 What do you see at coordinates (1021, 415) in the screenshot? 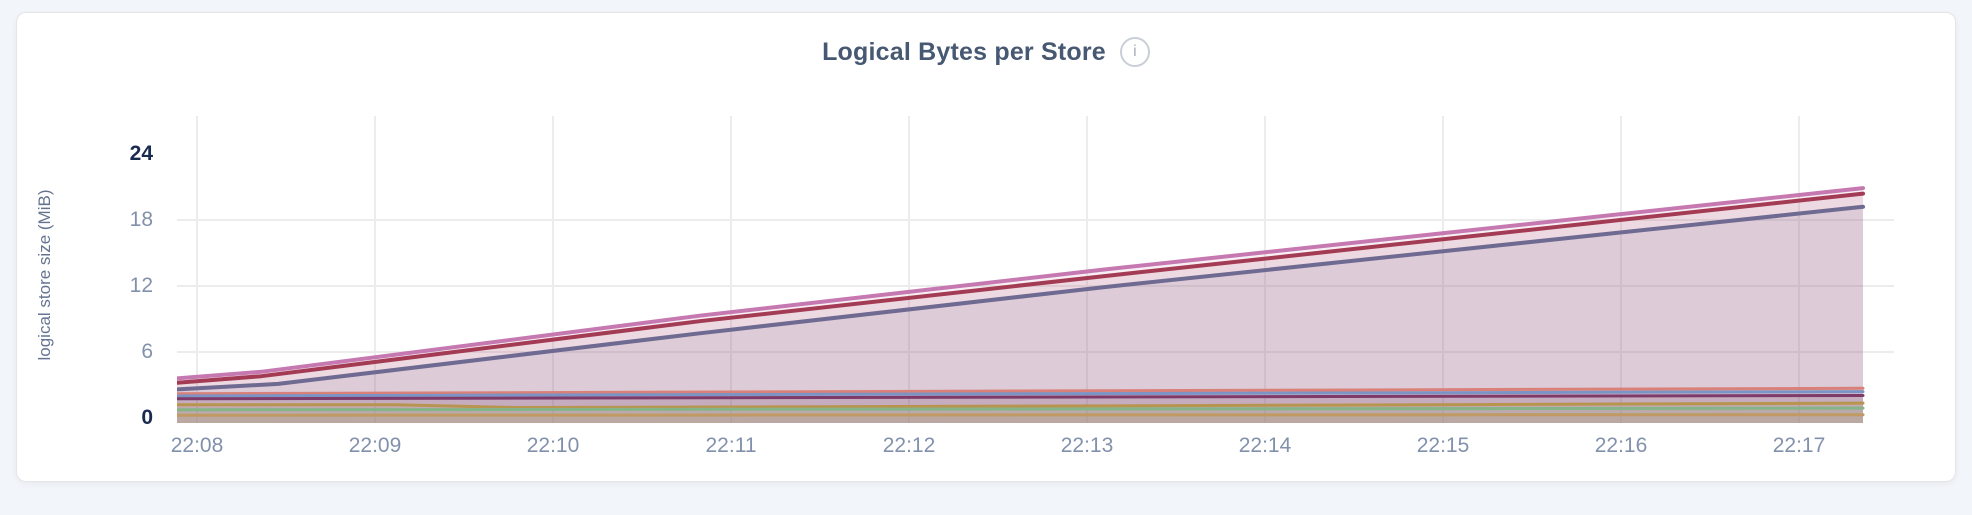
I see `series-line-store-tan` at bounding box center [1021, 415].